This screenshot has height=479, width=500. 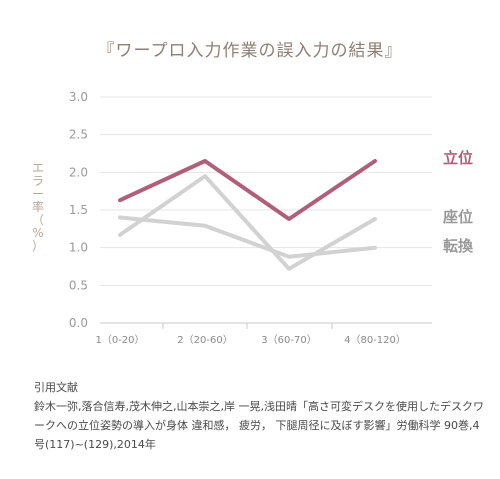 What do you see at coordinates (78, 135) in the screenshot?
I see `y-tick-label: 2.5` at bounding box center [78, 135].